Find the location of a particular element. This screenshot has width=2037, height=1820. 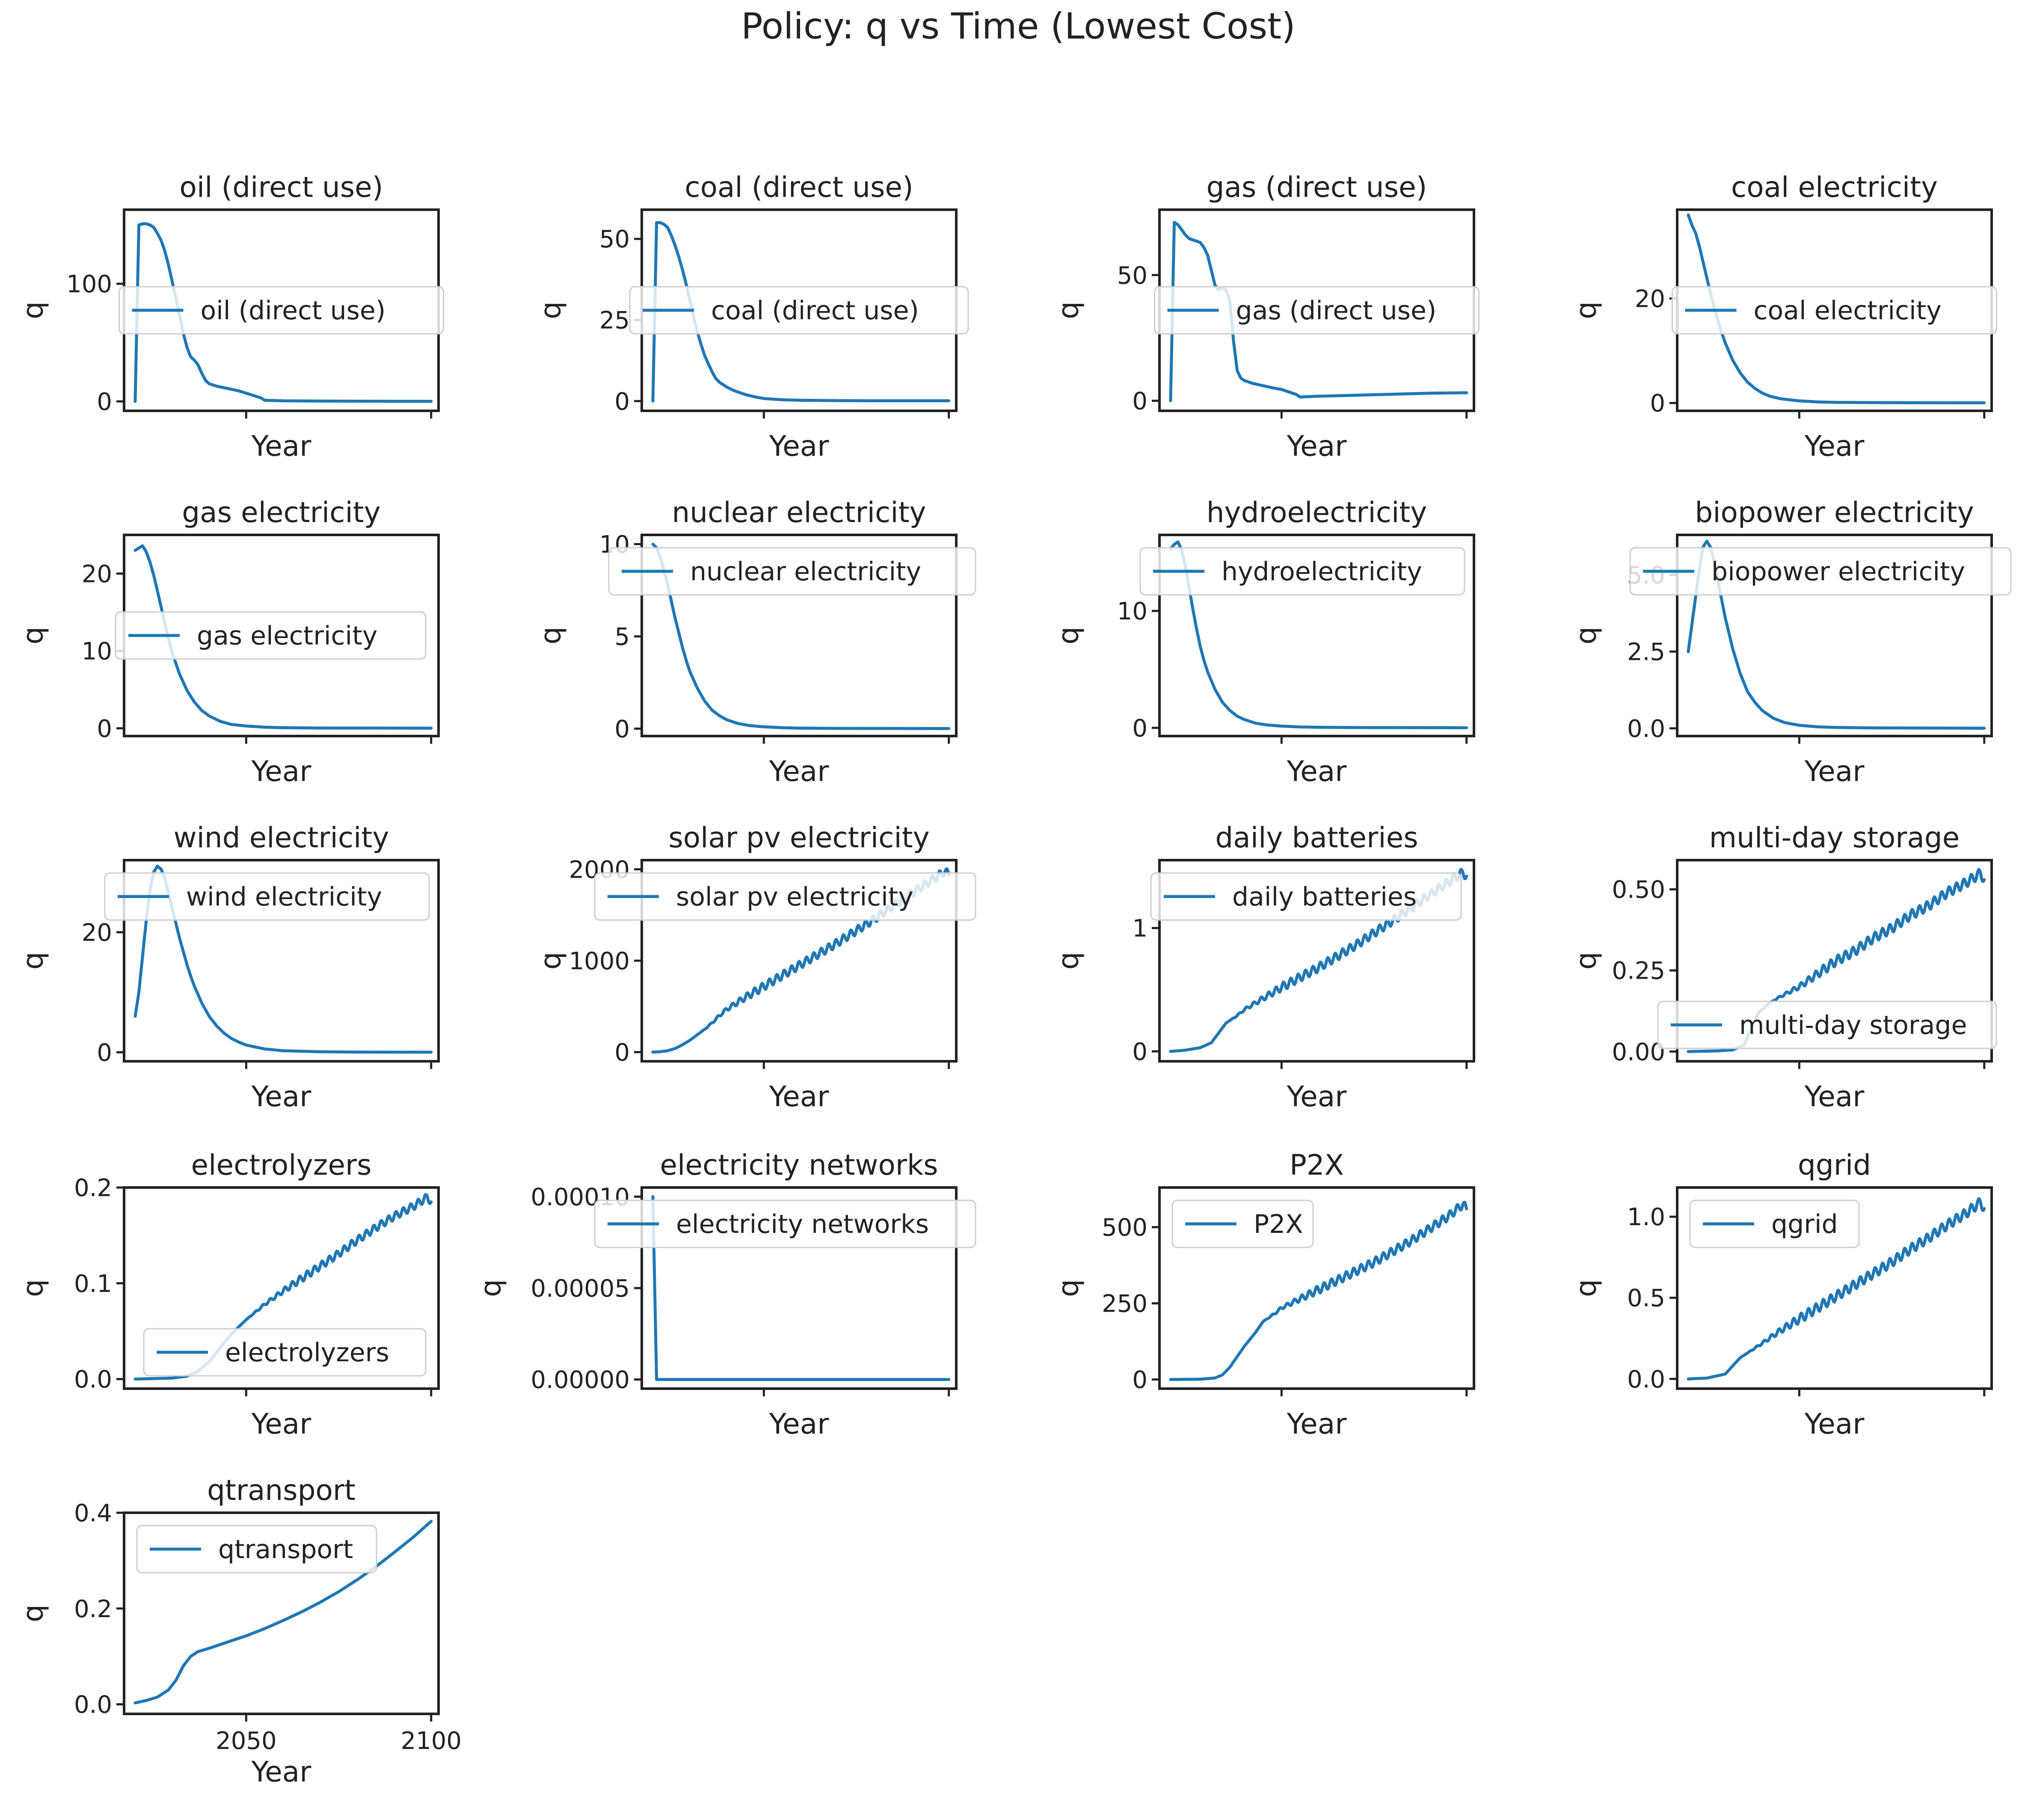

subplot-title: gas electricity is located at coordinates (281, 513).